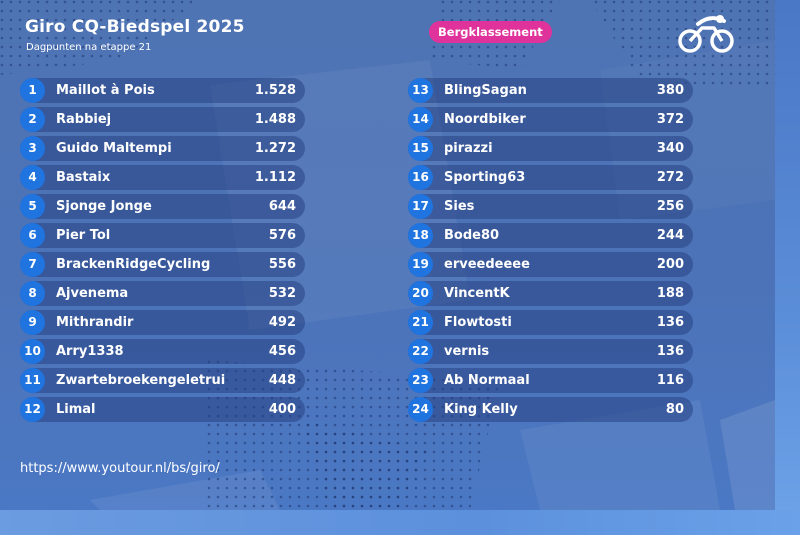 The height and width of the screenshot is (535, 800). I want to click on standings-row: 7 BrackenRidgeCycling 556, so click(162, 264).